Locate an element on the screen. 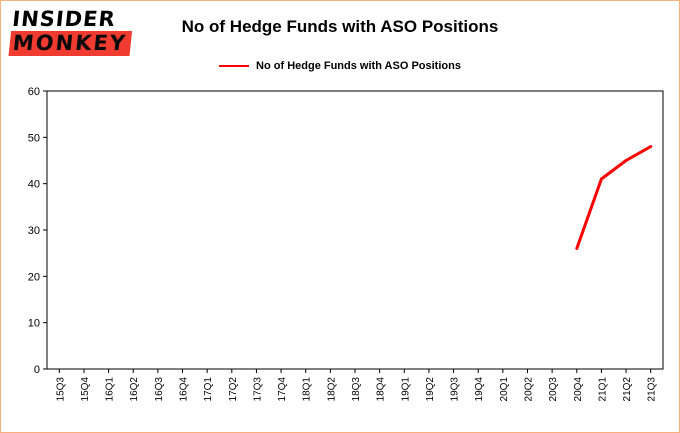 This screenshot has width=680, height=433. x-axis-tick-label: 19Q4 is located at coordinates (479, 389).